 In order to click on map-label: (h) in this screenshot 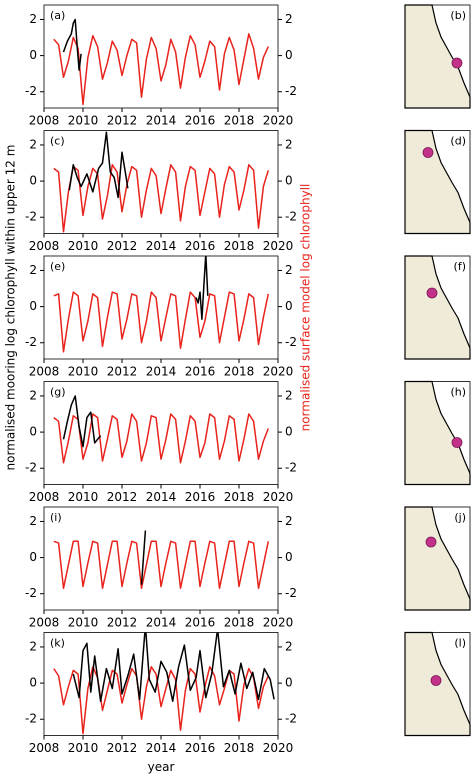, I will do `click(458, 392)`.